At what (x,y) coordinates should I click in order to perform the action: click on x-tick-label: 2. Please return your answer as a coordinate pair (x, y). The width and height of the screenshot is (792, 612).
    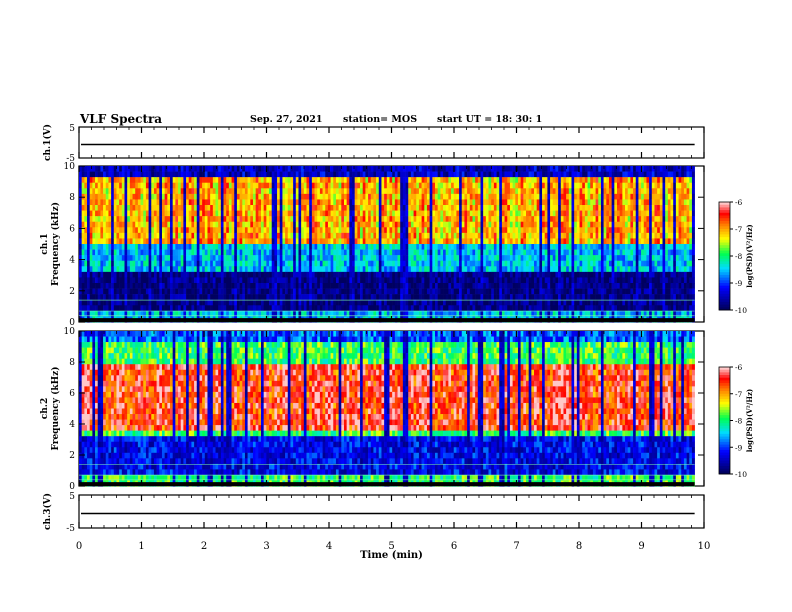
    Looking at the image, I should click on (204, 546).